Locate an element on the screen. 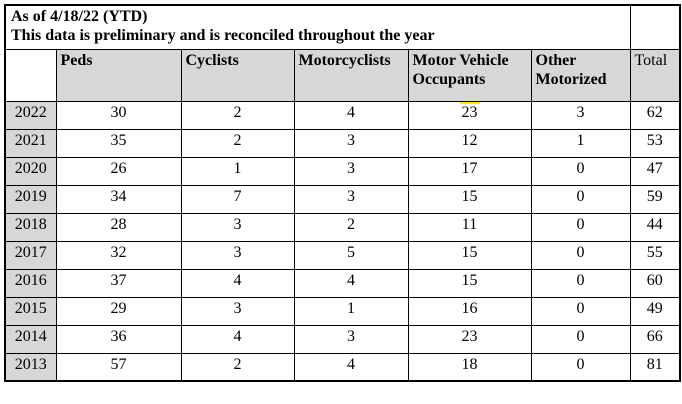 The image size is (682, 404). cell-value: 29 is located at coordinates (118, 308).